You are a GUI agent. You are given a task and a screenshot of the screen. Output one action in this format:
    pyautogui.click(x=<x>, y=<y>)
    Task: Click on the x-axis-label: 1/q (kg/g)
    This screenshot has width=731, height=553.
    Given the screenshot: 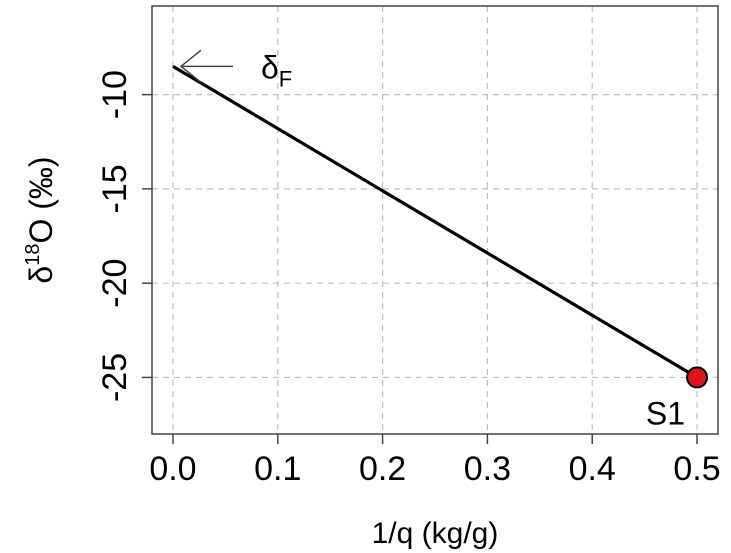 What is the action you would take?
    pyautogui.click(x=435, y=533)
    